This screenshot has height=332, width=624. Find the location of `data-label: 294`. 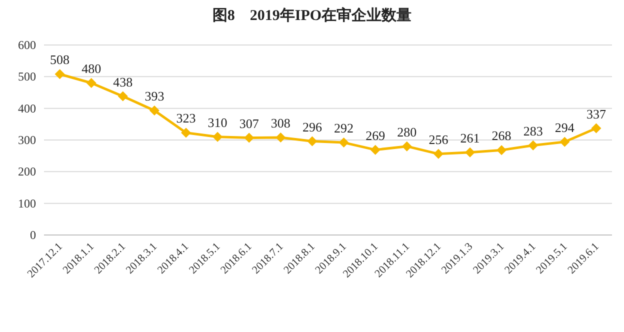

data-label: 294 is located at coordinates (564, 127).